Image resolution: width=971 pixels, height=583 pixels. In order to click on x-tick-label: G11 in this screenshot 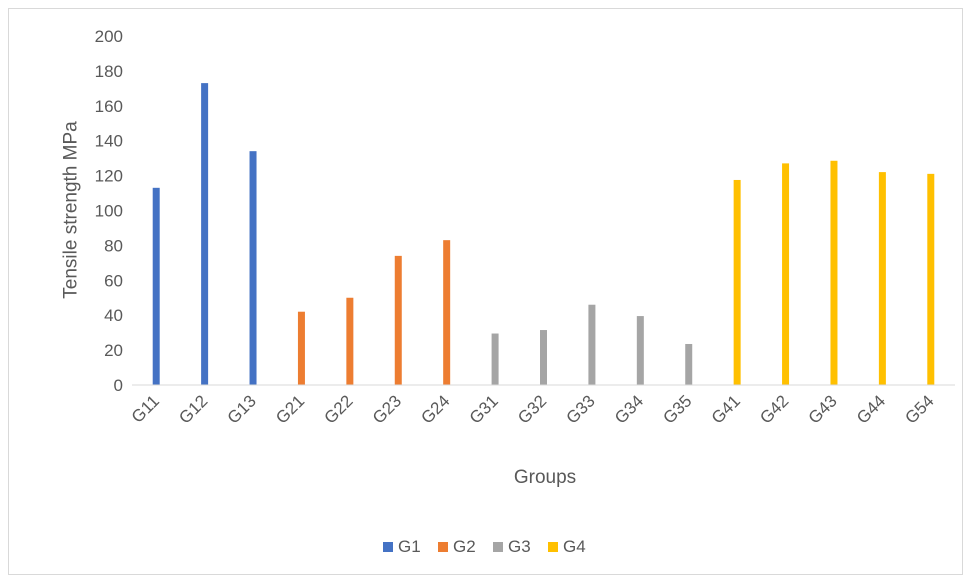, I will do `click(145, 408)`.